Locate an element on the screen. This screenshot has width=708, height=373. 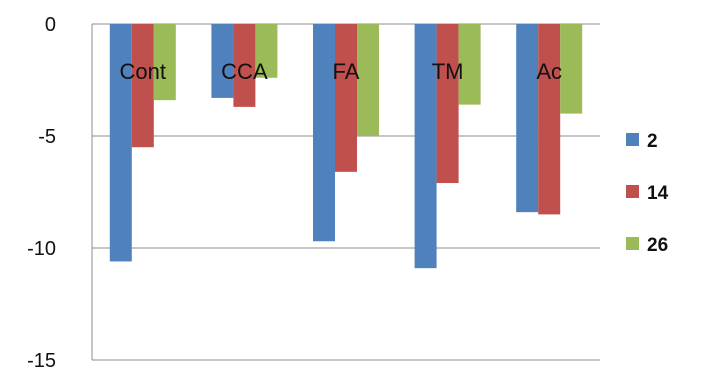
category-label: TM is located at coordinates (448, 71).